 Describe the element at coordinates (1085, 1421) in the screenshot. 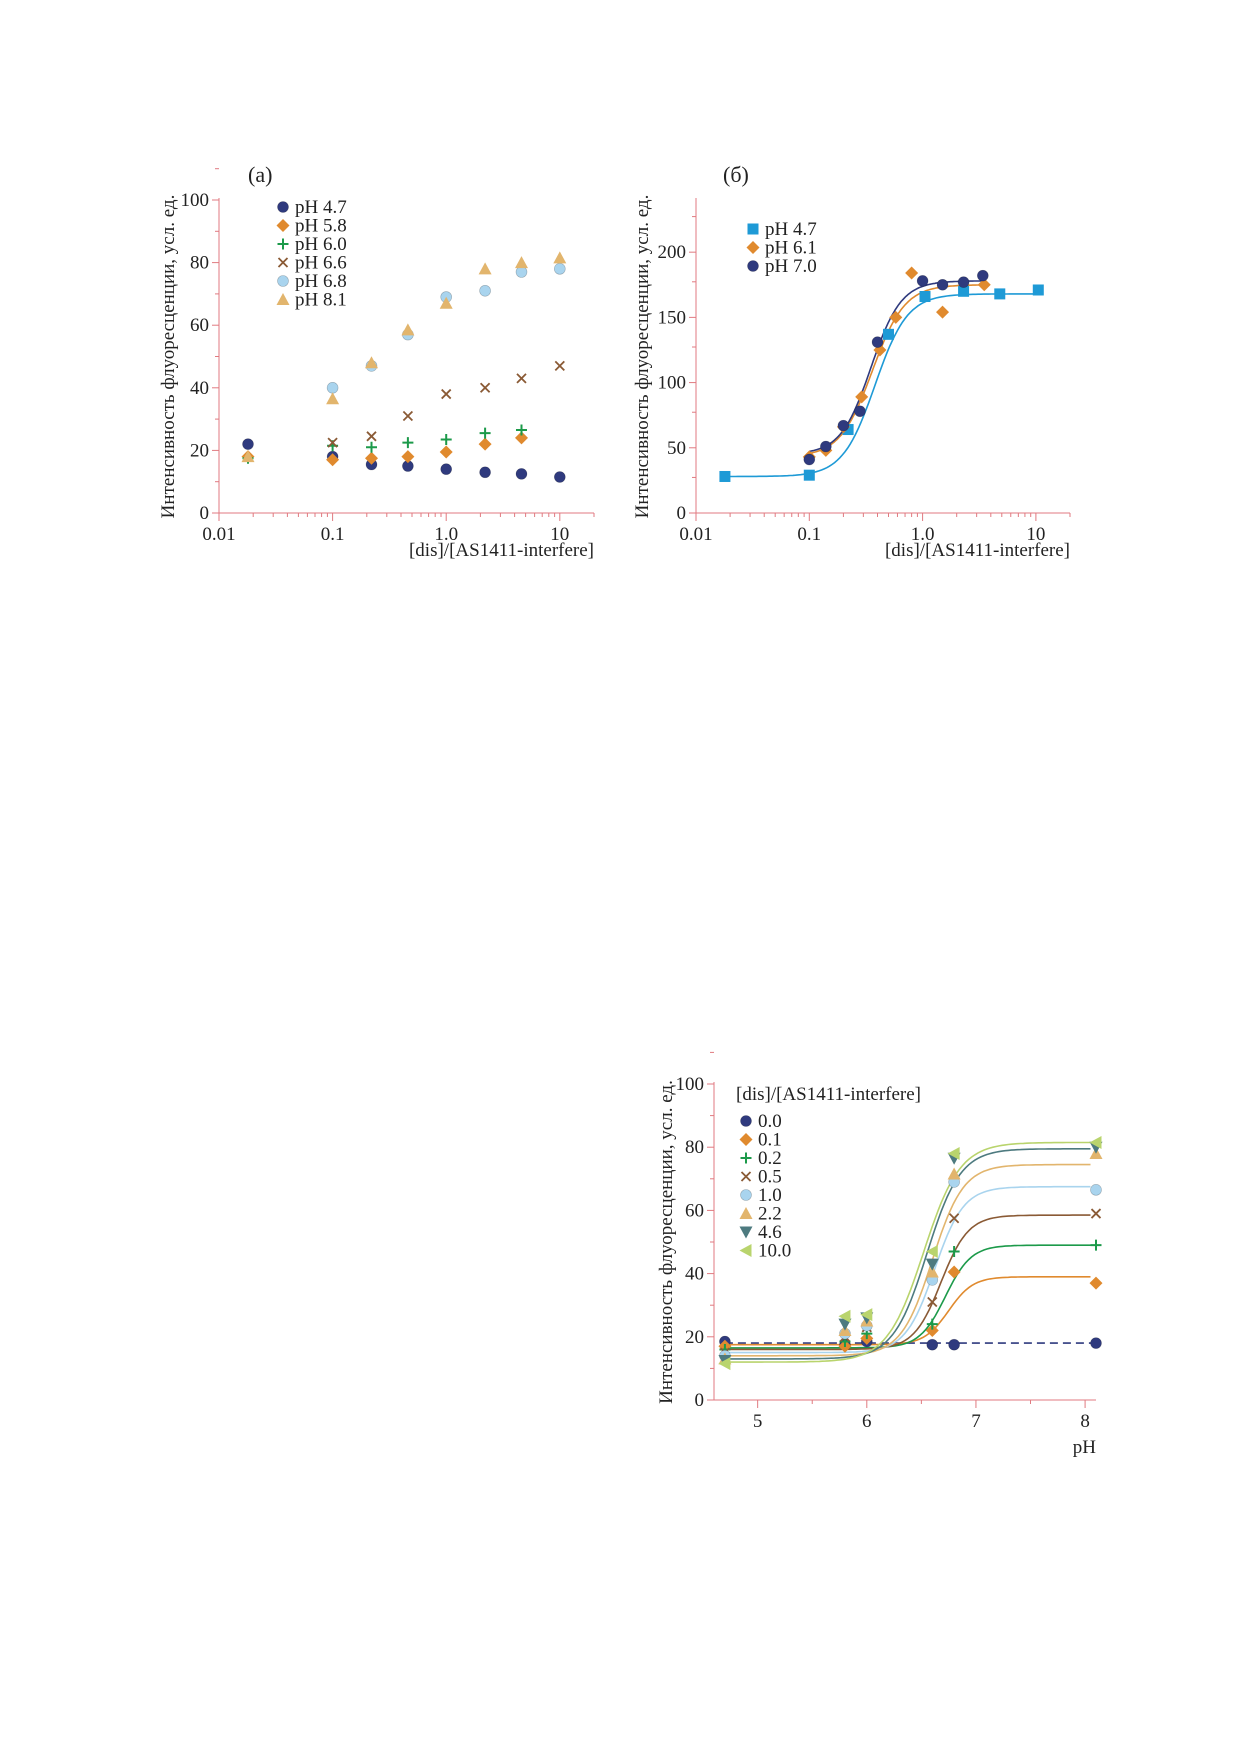

I see `x-tick-label: 8` at that location.